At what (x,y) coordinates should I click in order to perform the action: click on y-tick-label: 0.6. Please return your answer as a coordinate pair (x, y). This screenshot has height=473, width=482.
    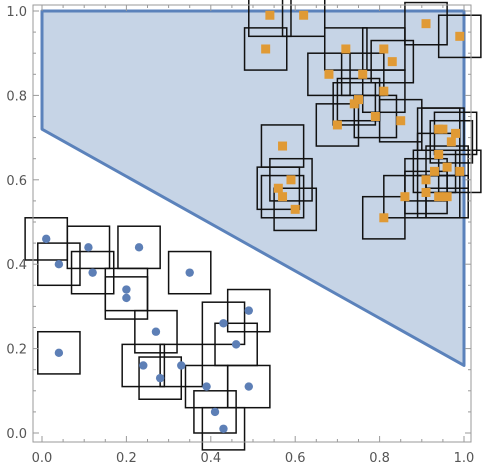
    Looking at the image, I should click on (16, 181).